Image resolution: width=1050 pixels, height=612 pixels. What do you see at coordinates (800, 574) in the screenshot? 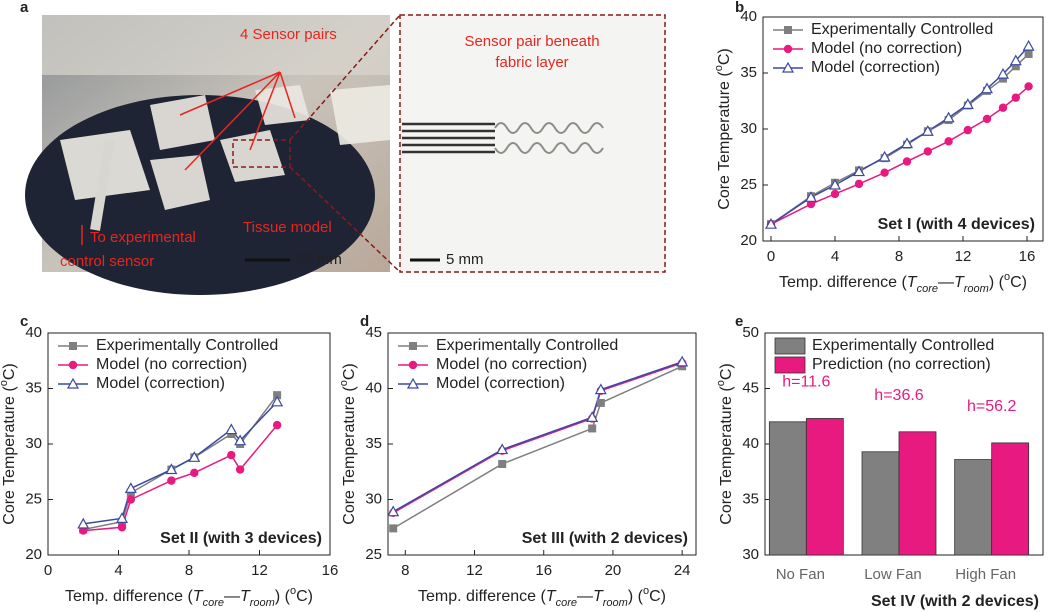
I see `x-tick-label: No Fan` at bounding box center [800, 574].